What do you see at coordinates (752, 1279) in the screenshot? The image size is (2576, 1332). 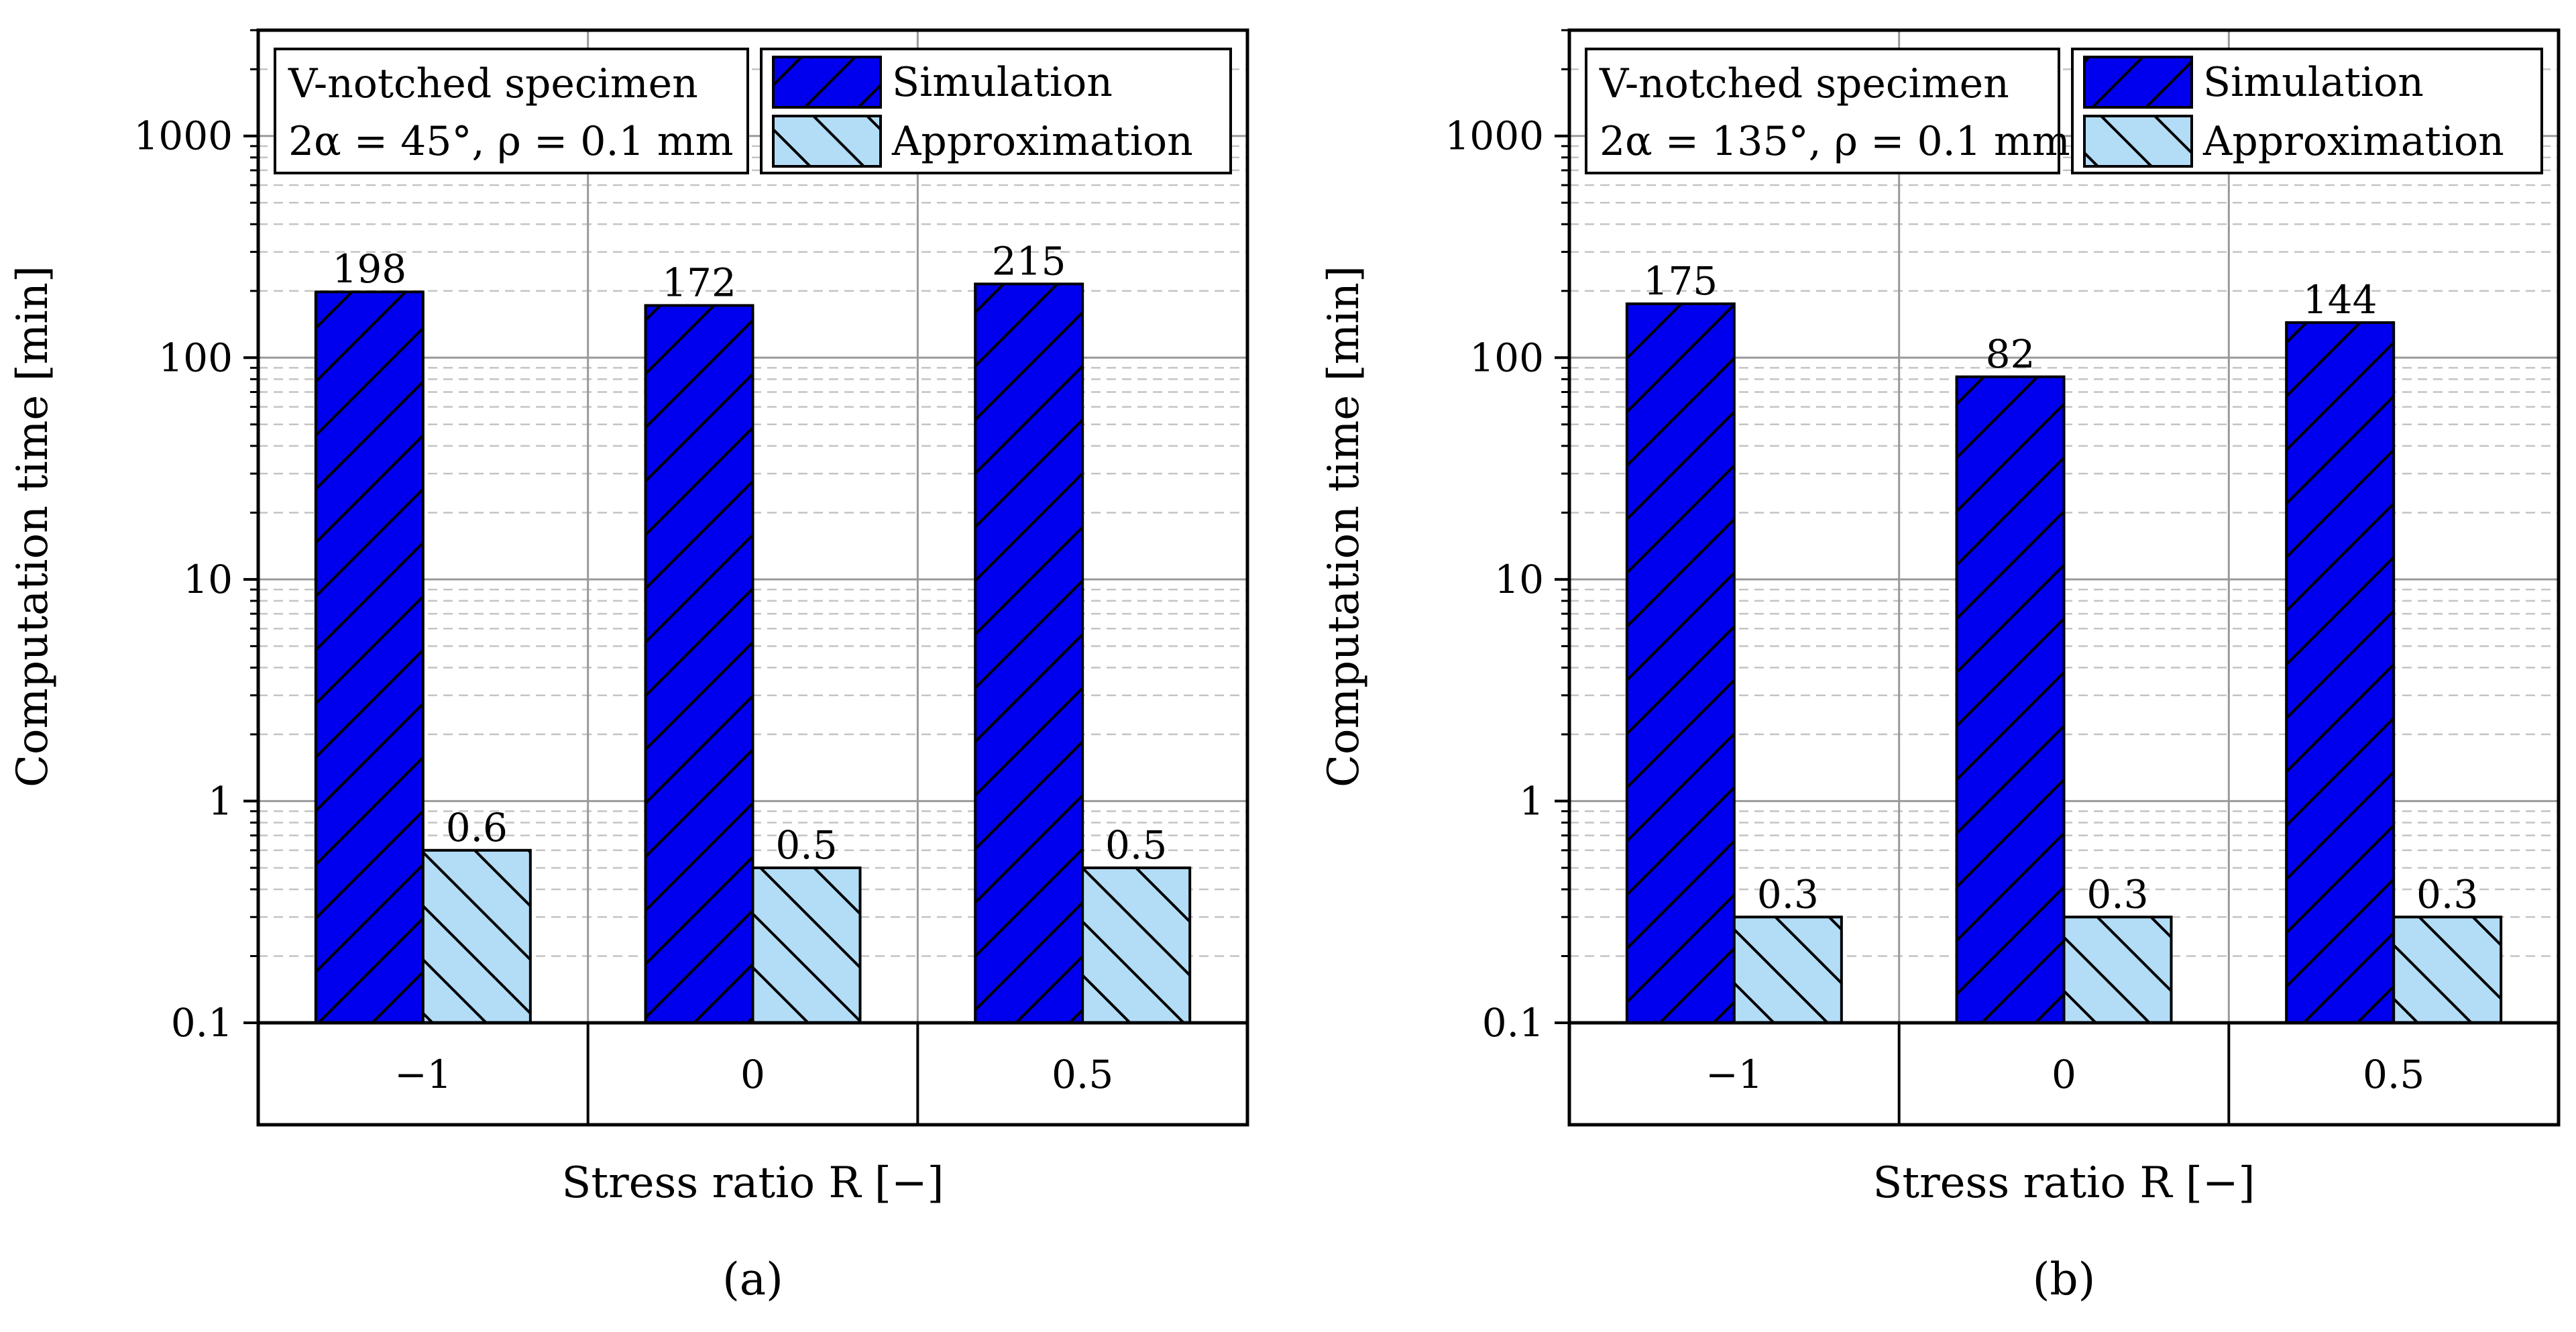 I see `panel-caption: (a)` at bounding box center [752, 1279].